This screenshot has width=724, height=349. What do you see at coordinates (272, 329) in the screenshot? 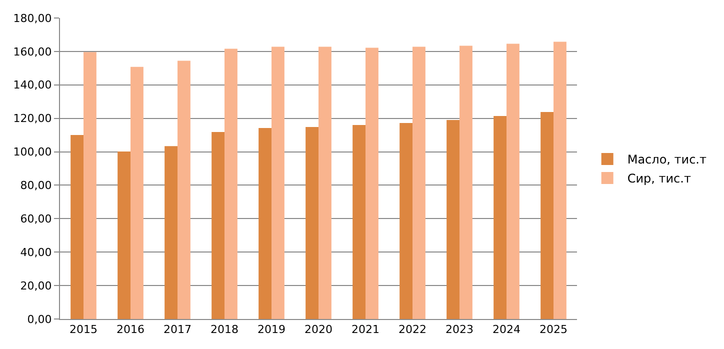
I see `x-tick-label: 2019` at bounding box center [272, 329].